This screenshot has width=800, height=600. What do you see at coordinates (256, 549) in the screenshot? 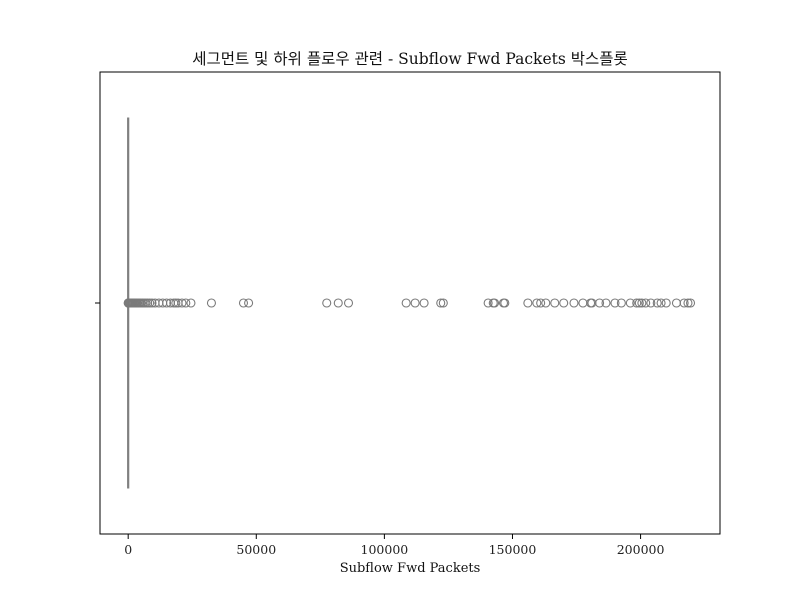
I see `x-tick-label: 50000` at bounding box center [256, 549].